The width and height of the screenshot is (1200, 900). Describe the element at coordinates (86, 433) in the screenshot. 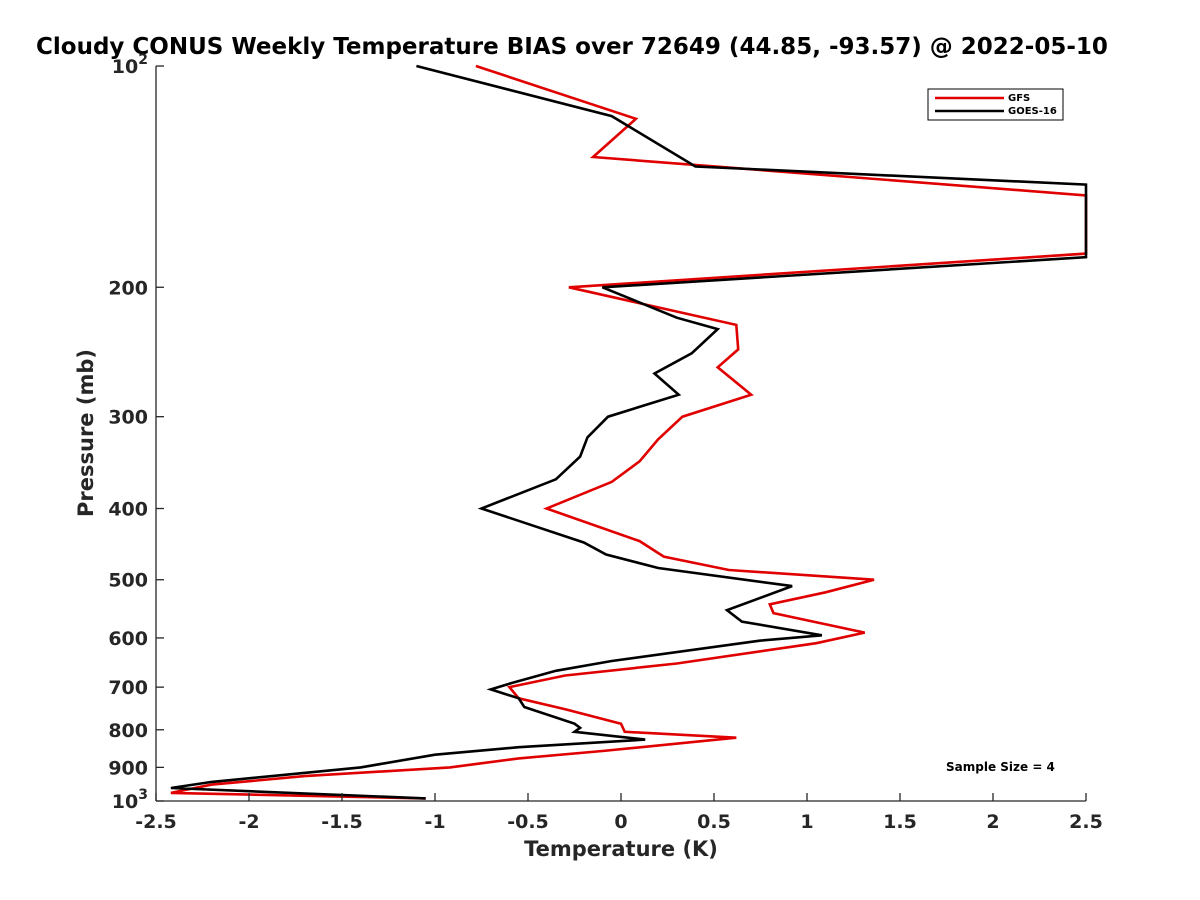

I see `y-axis-label: Pressure (mb)` at that location.